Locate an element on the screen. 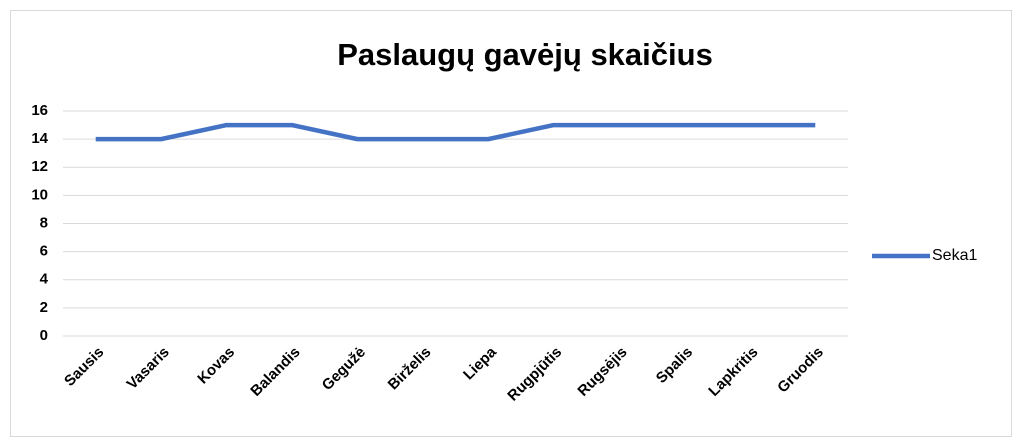  y-tick-label: 2 is located at coordinates (44, 307).